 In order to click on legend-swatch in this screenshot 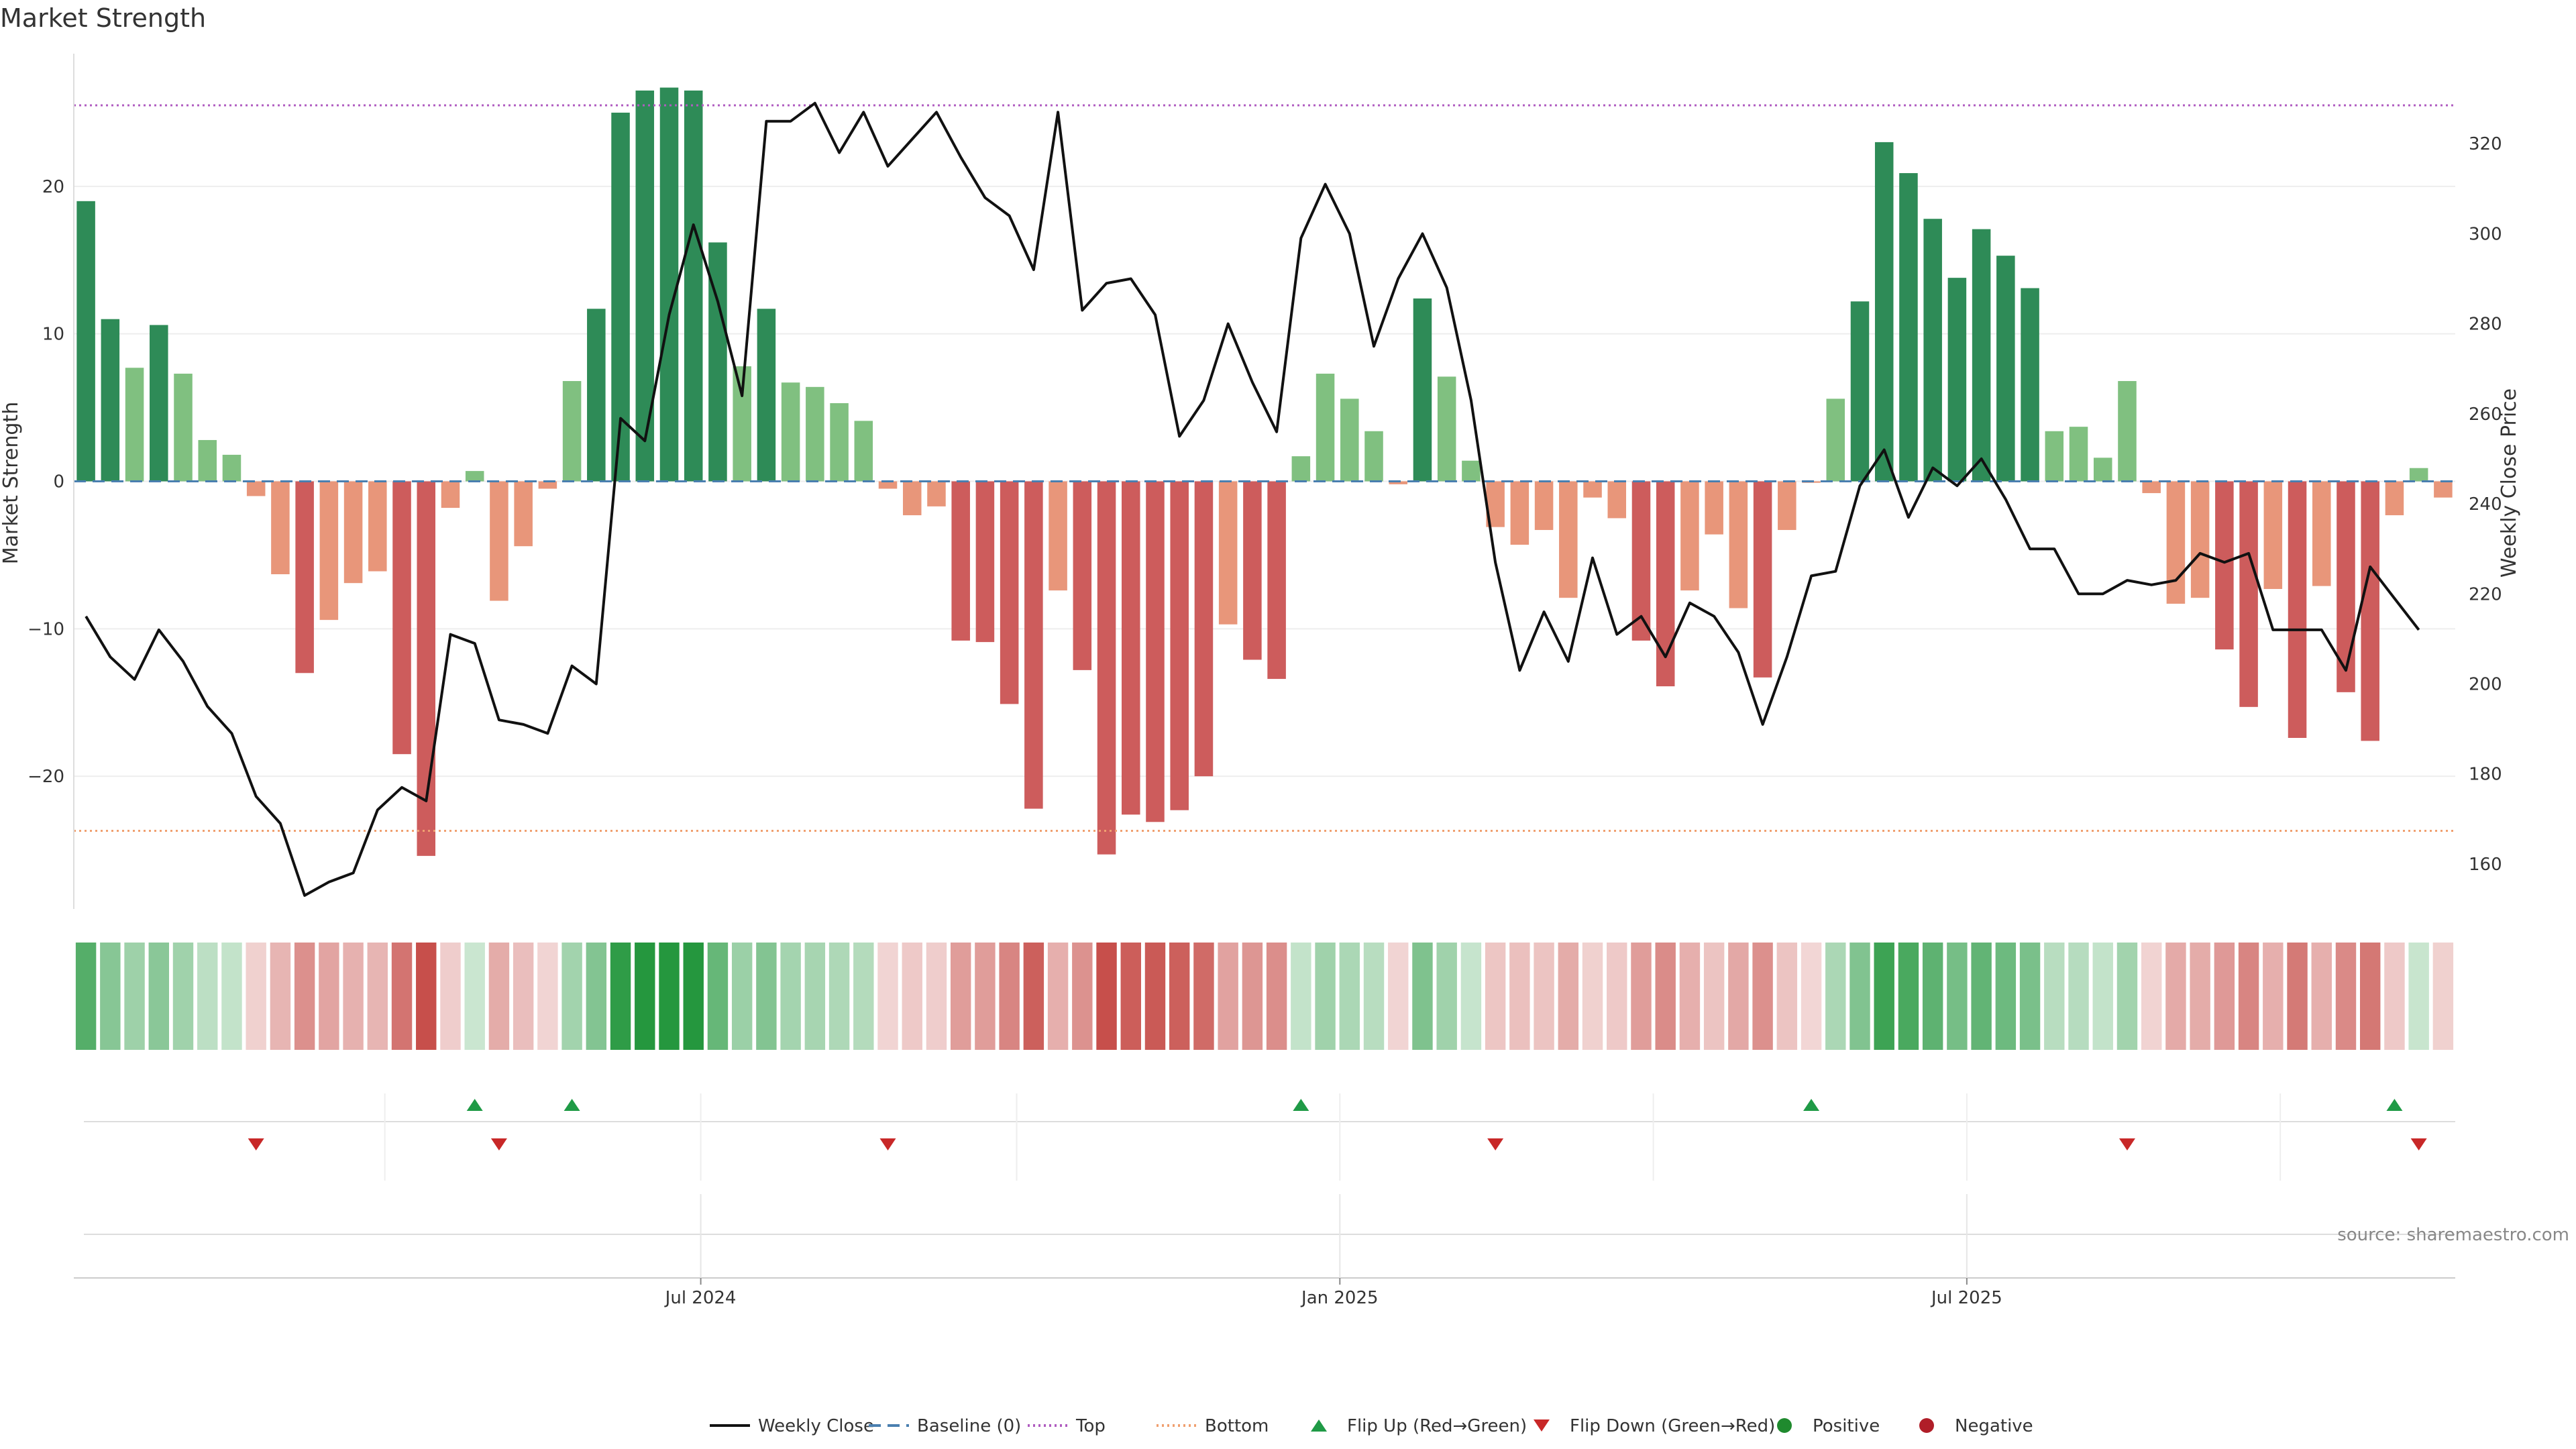, I will do `click(1926, 1425)`.